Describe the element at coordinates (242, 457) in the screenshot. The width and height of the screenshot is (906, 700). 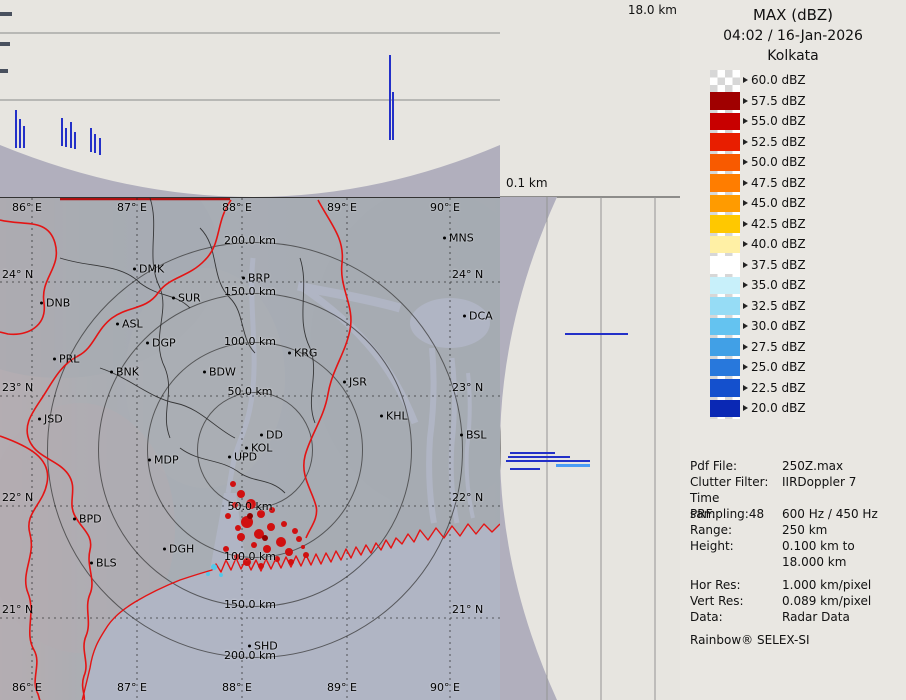
I see `station-marker: UPD` at that location.